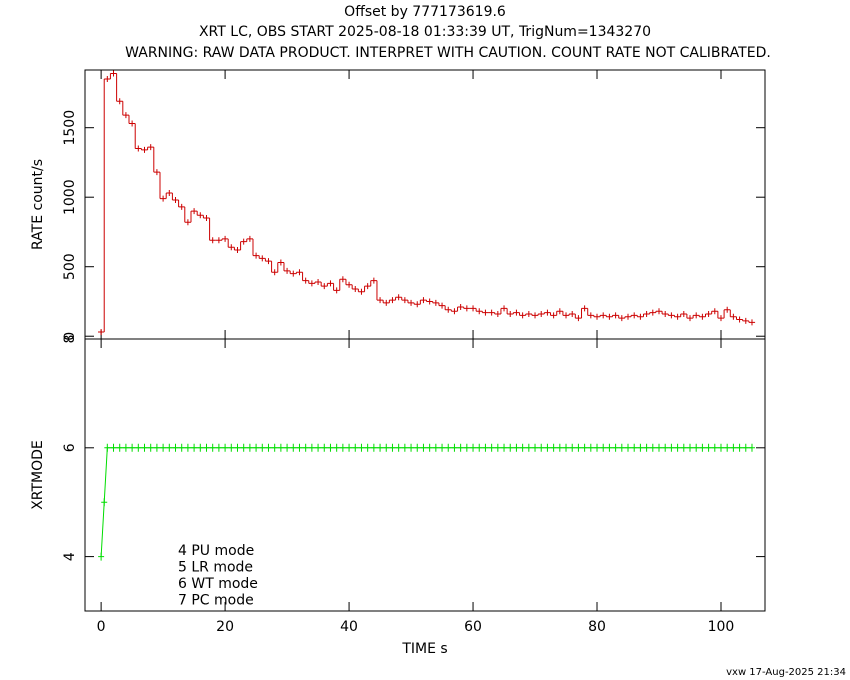 The width and height of the screenshot is (850, 680). I want to click on y-tick-label: 6, so click(70, 447).